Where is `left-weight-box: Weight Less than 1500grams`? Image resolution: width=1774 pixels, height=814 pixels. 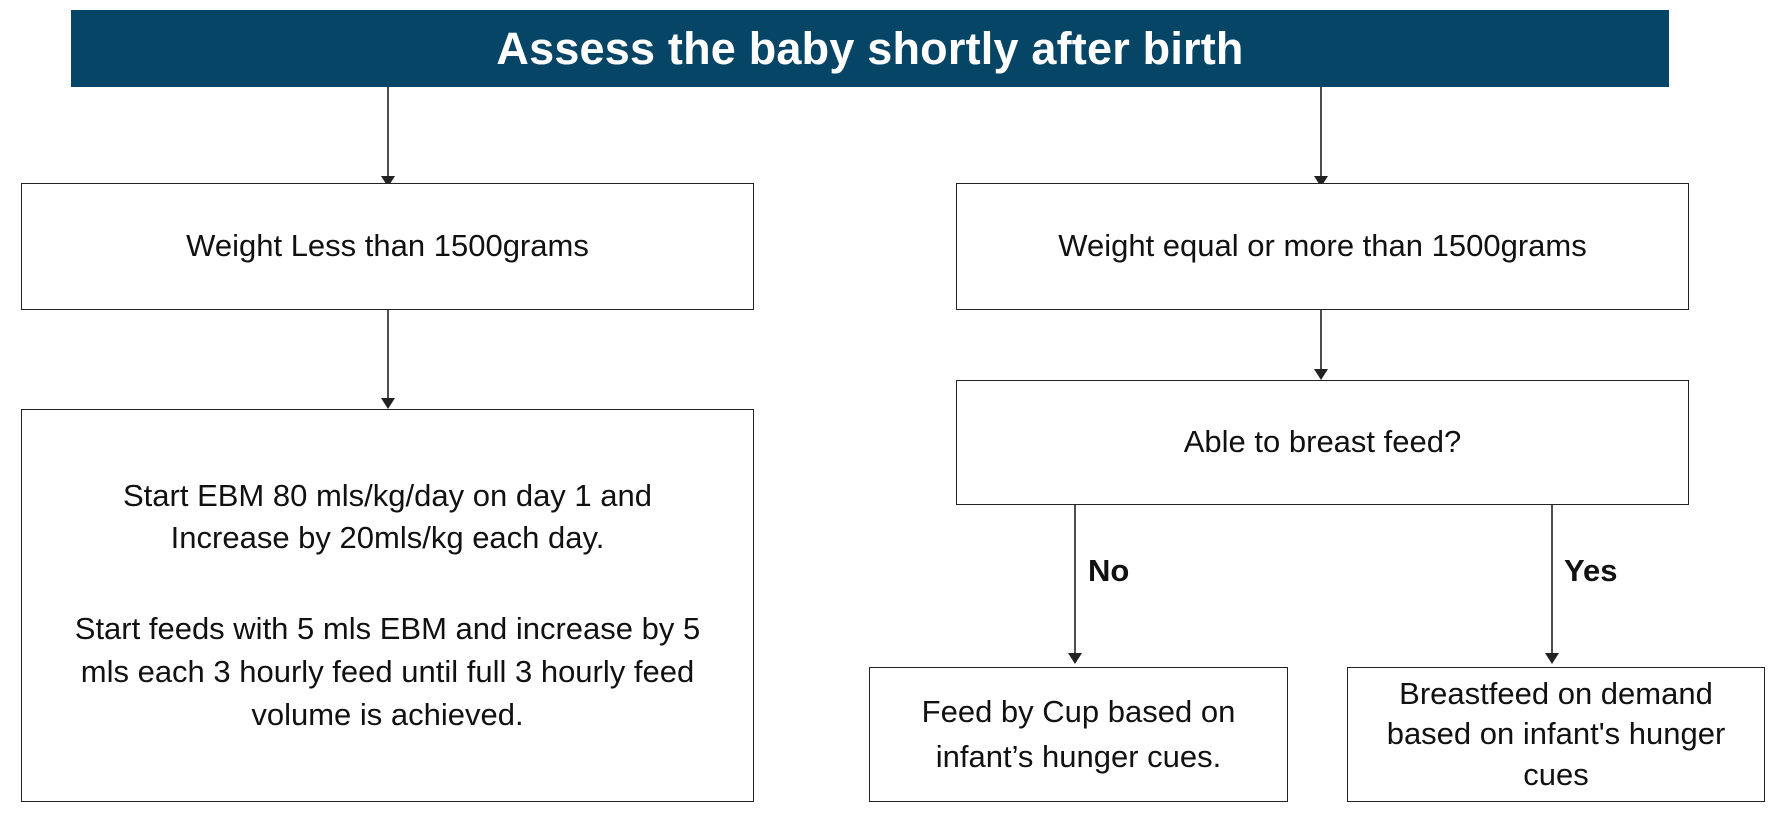 left-weight-box: Weight Less than 1500grams is located at coordinates (387, 246).